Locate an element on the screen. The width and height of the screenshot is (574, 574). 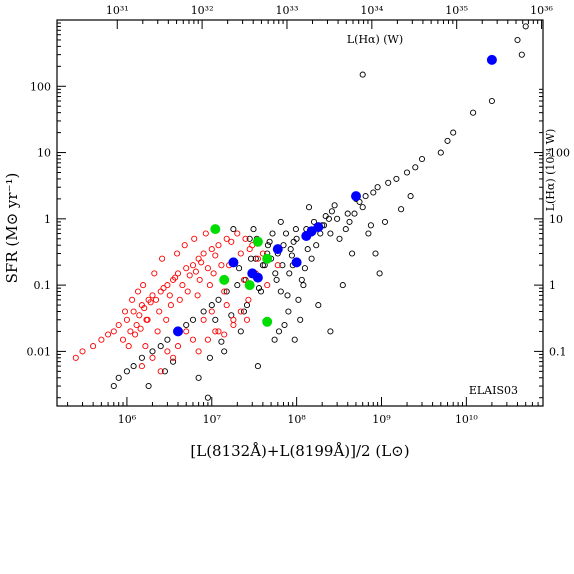
right-tick-label: 10 is located at coordinates (556, 219).